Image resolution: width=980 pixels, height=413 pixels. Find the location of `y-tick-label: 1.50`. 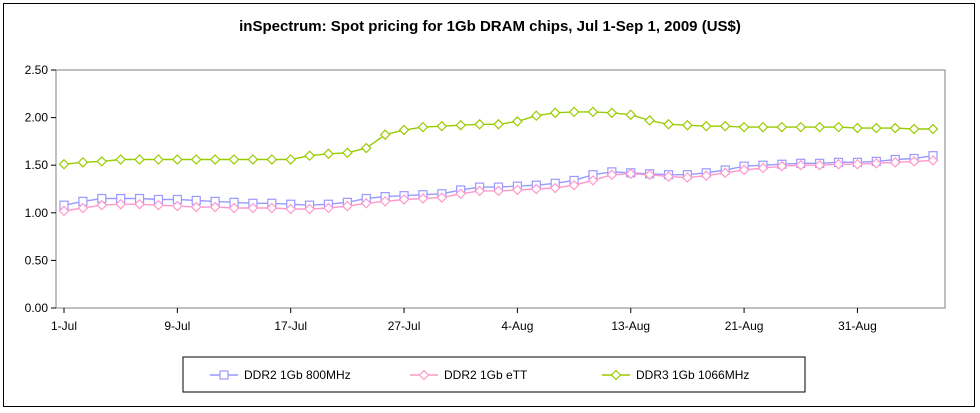

y-tick-label: 1.50 is located at coordinates (37, 165).